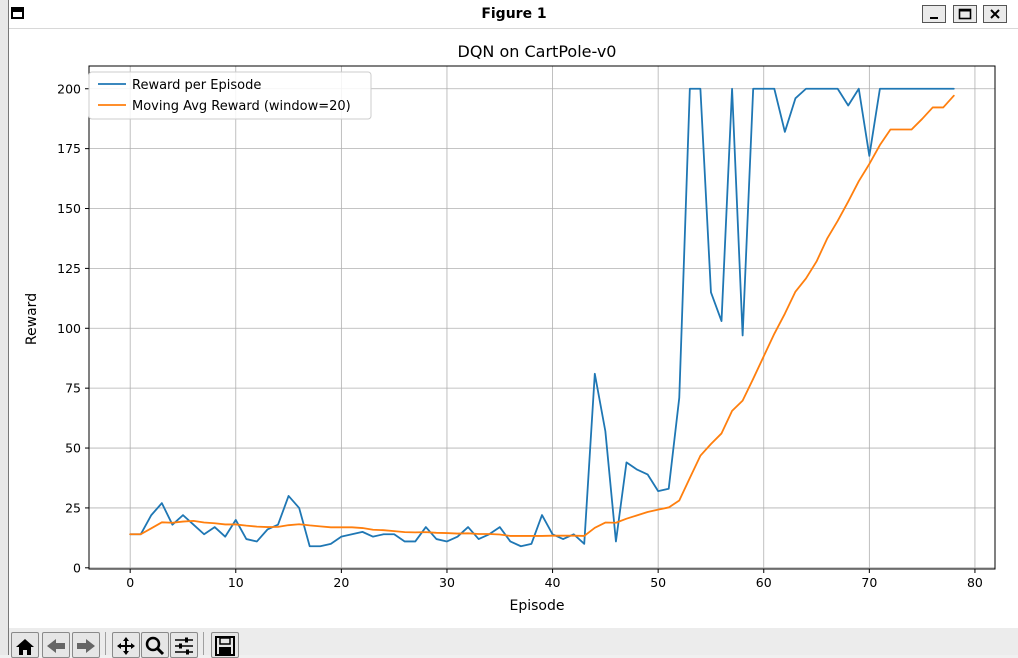 Image resolution: width=1018 pixels, height=658 pixels. I want to click on y-tick-label: 125, so click(69, 268).